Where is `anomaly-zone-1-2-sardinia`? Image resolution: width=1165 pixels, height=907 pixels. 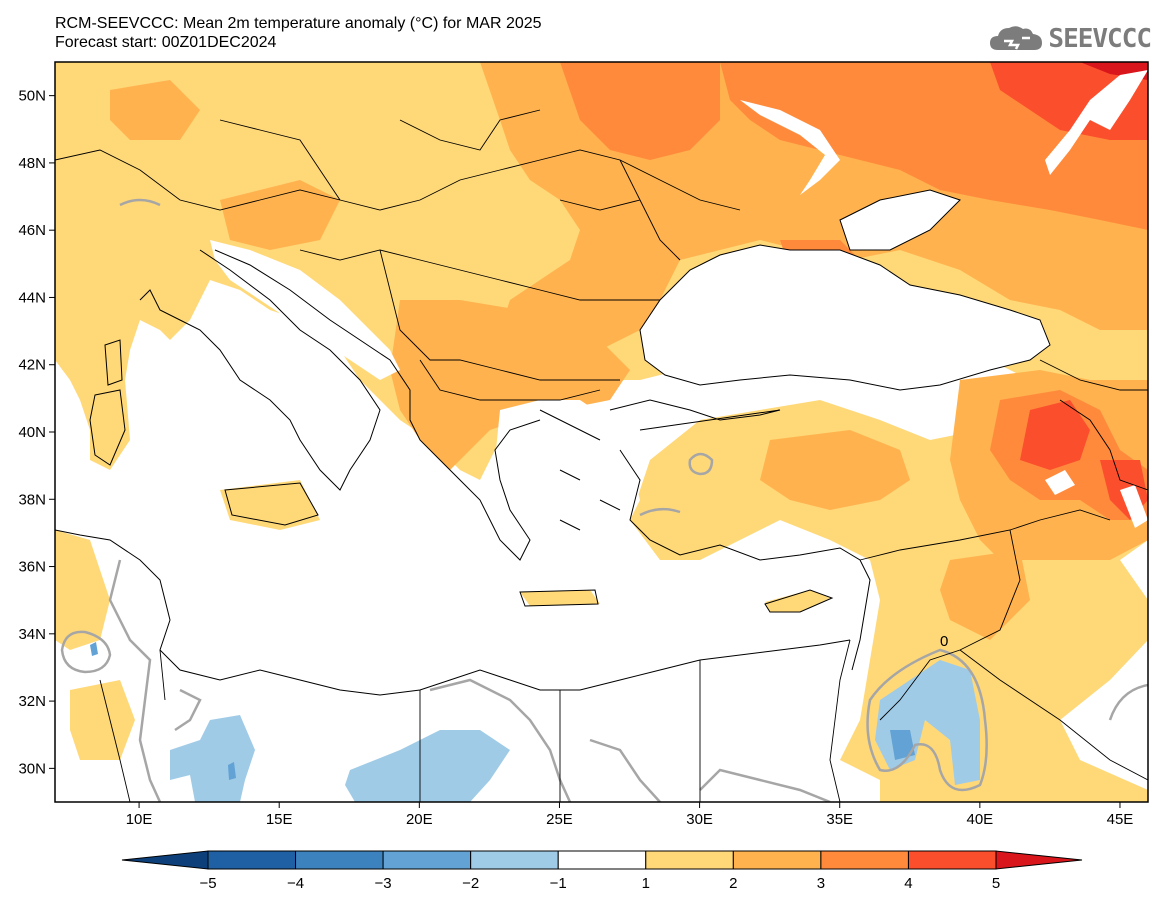
anomaly-zone-1-2-sardinia is located at coordinates (110, 425).